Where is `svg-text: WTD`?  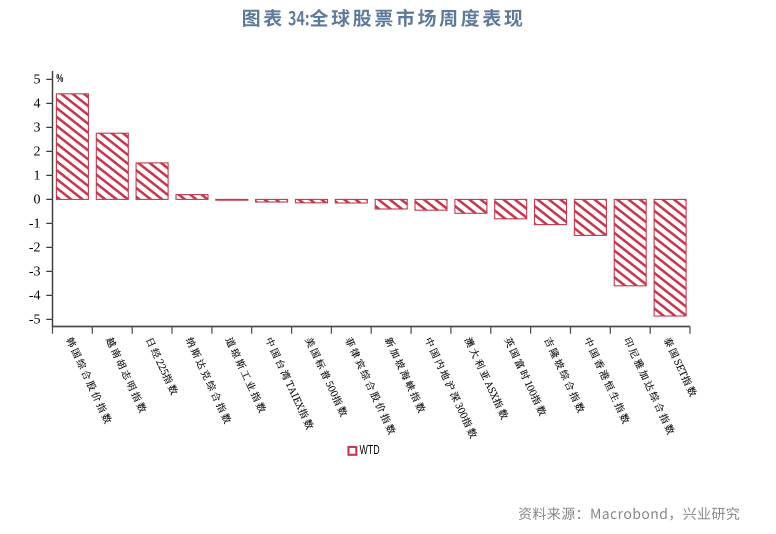
svg-text: WTD is located at coordinates (370, 449).